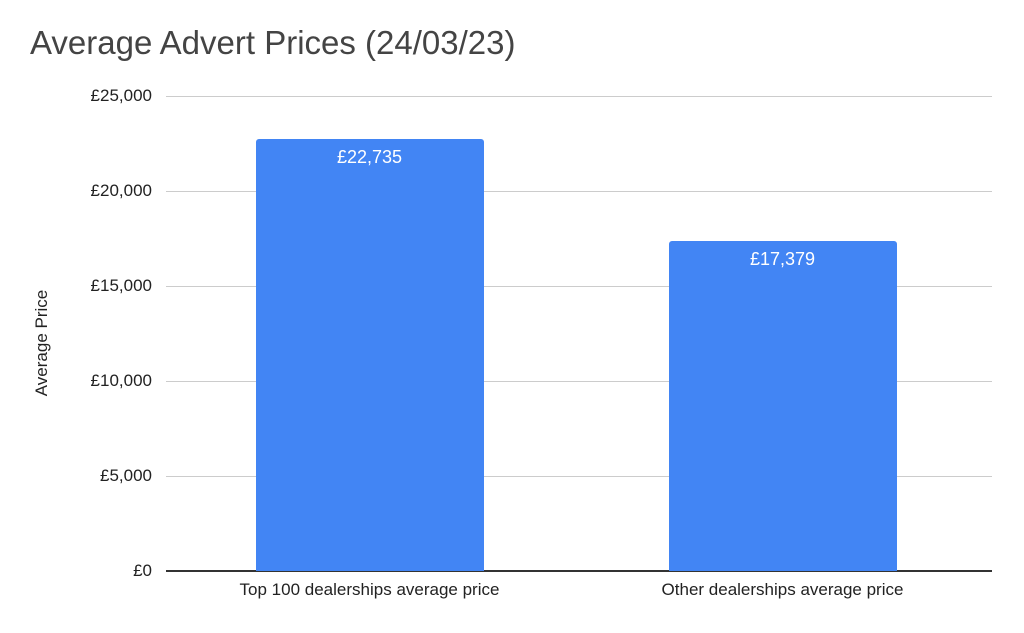 This screenshot has height=633, width=1024. I want to click on y-tick-label: £10,000, so click(121, 380).